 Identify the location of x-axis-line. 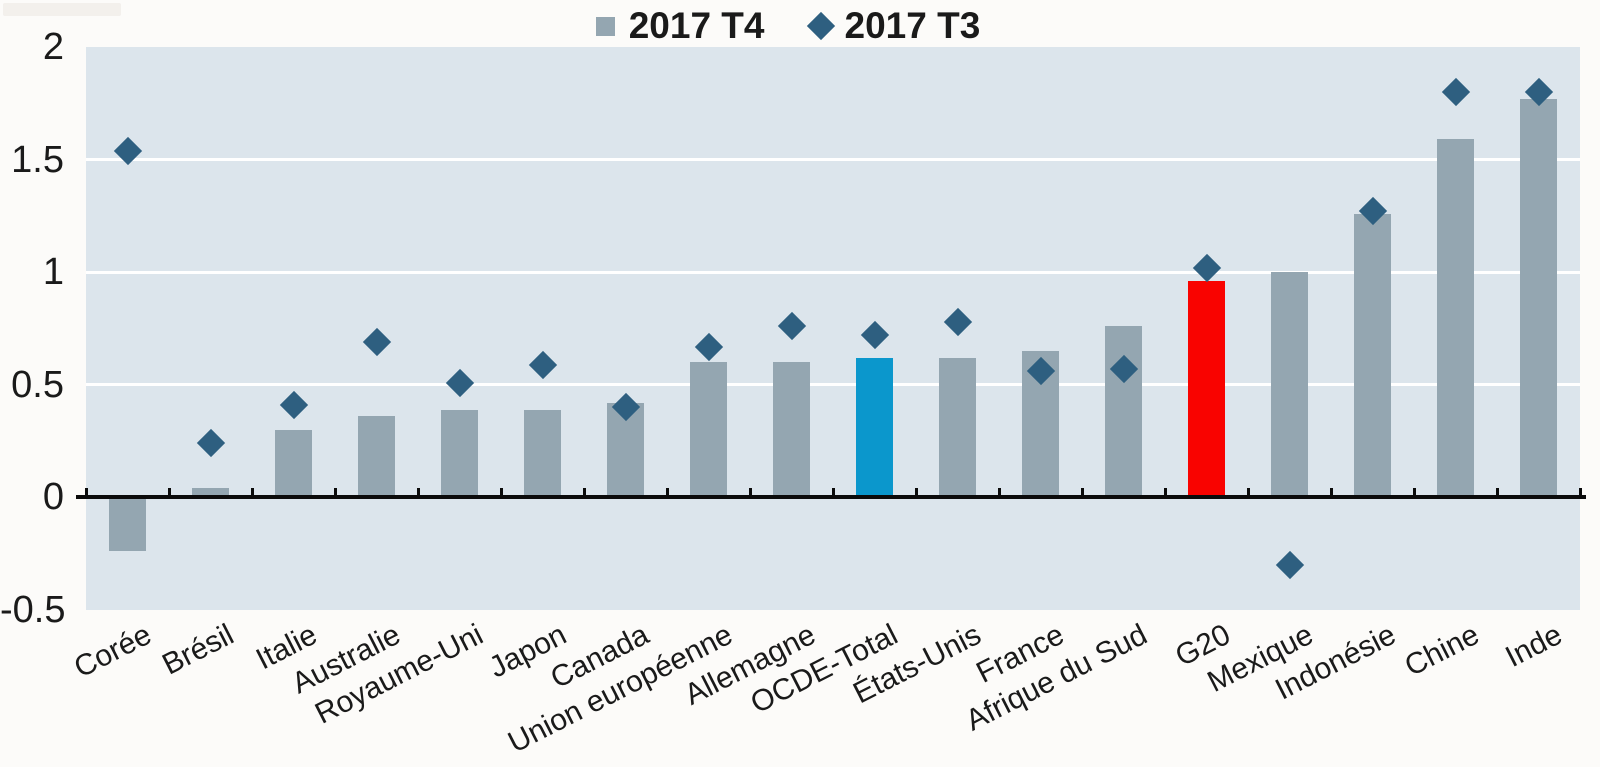
(831, 497).